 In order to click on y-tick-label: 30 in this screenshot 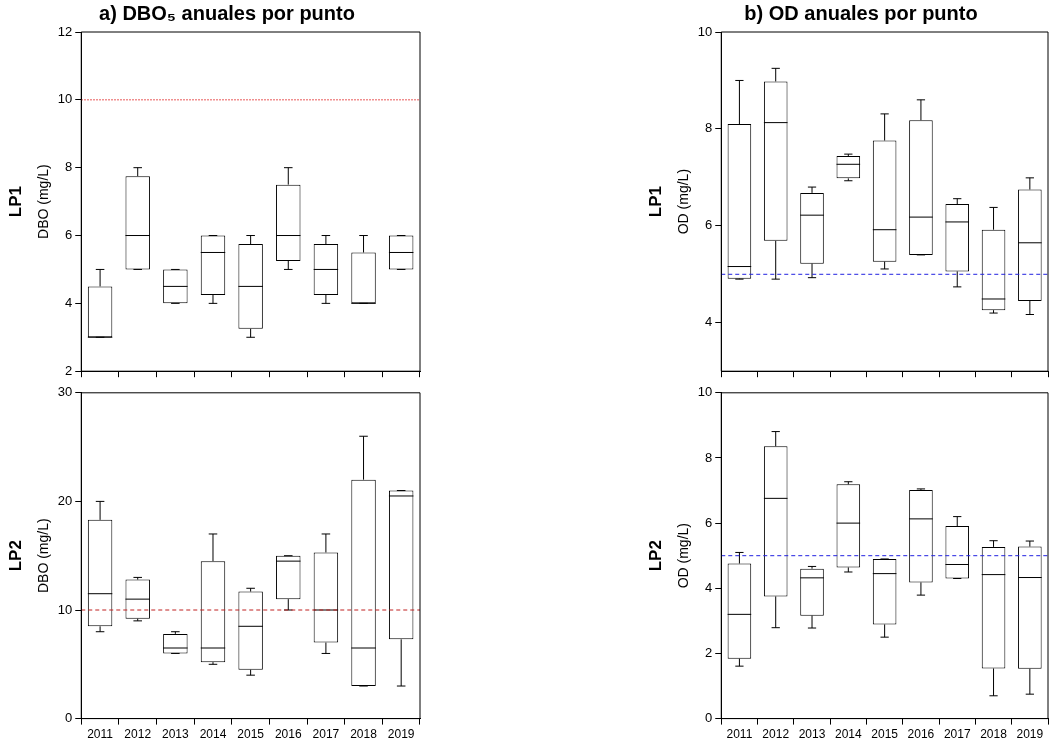, I will do `click(65, 392)`.